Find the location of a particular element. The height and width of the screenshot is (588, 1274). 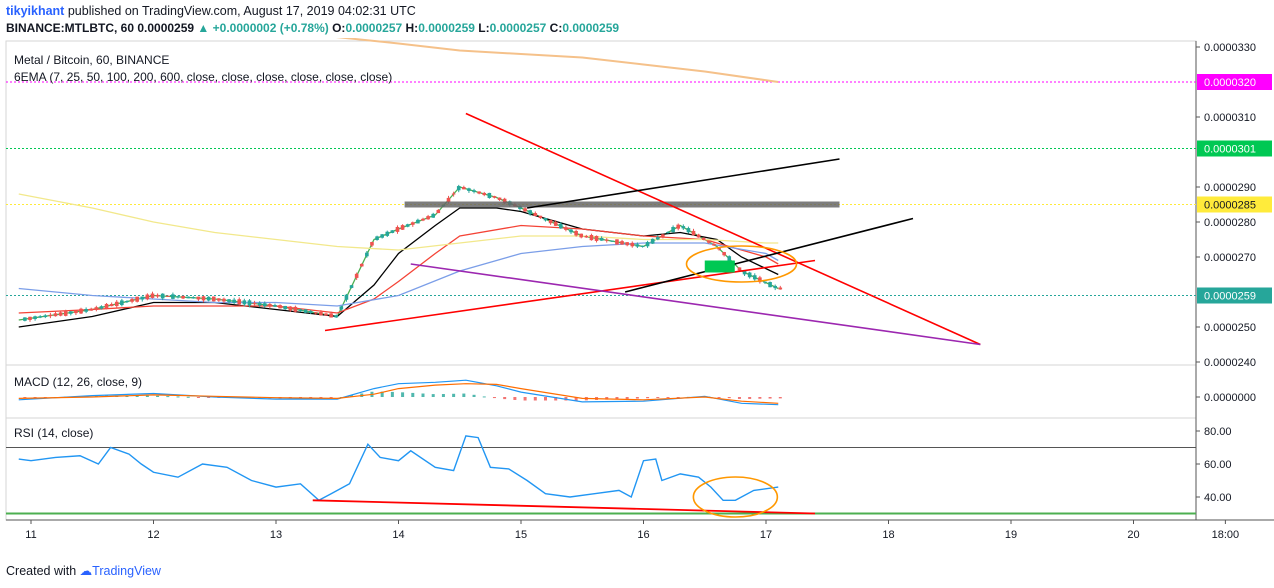

ema-50-line is located at coordinates (398, 269).